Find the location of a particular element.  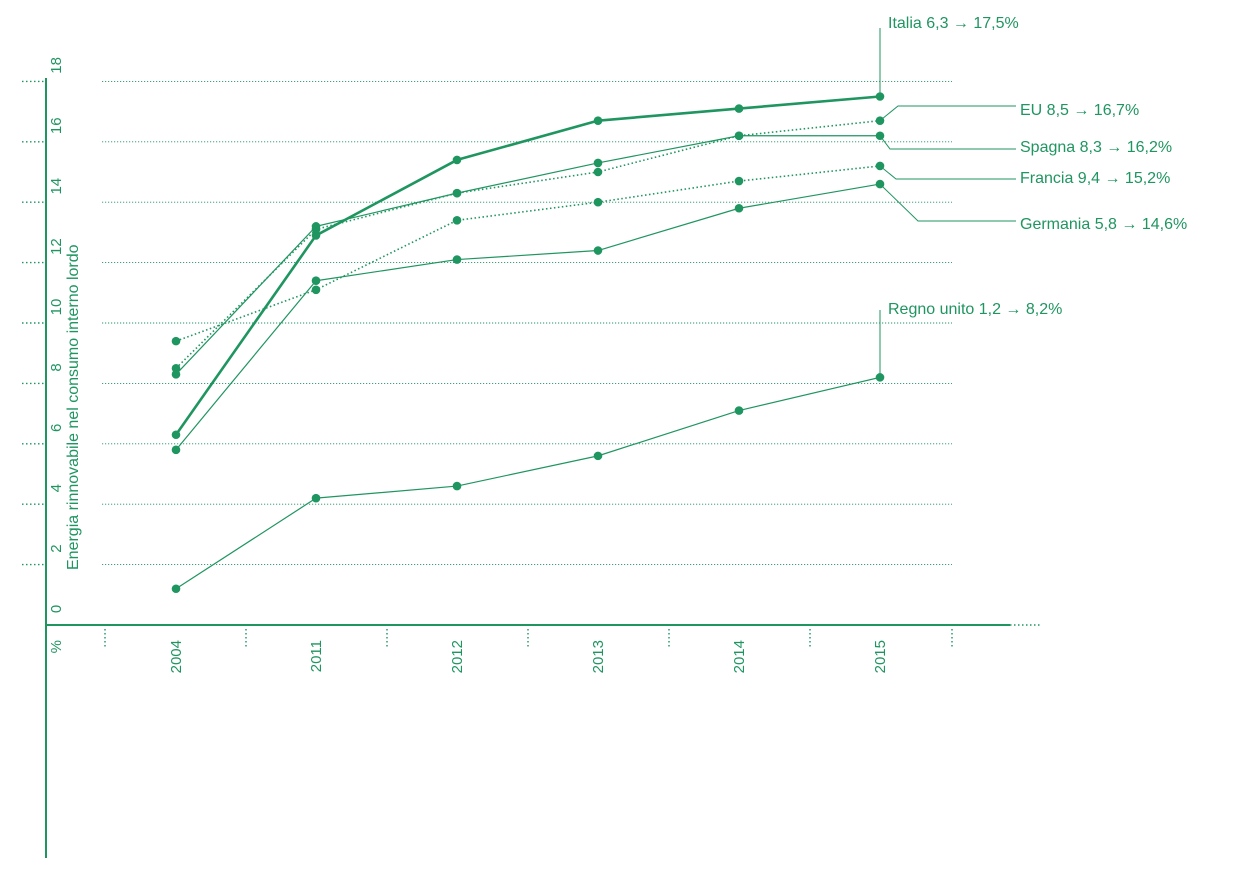

series-line-francia is located at coordinates (528, 253).